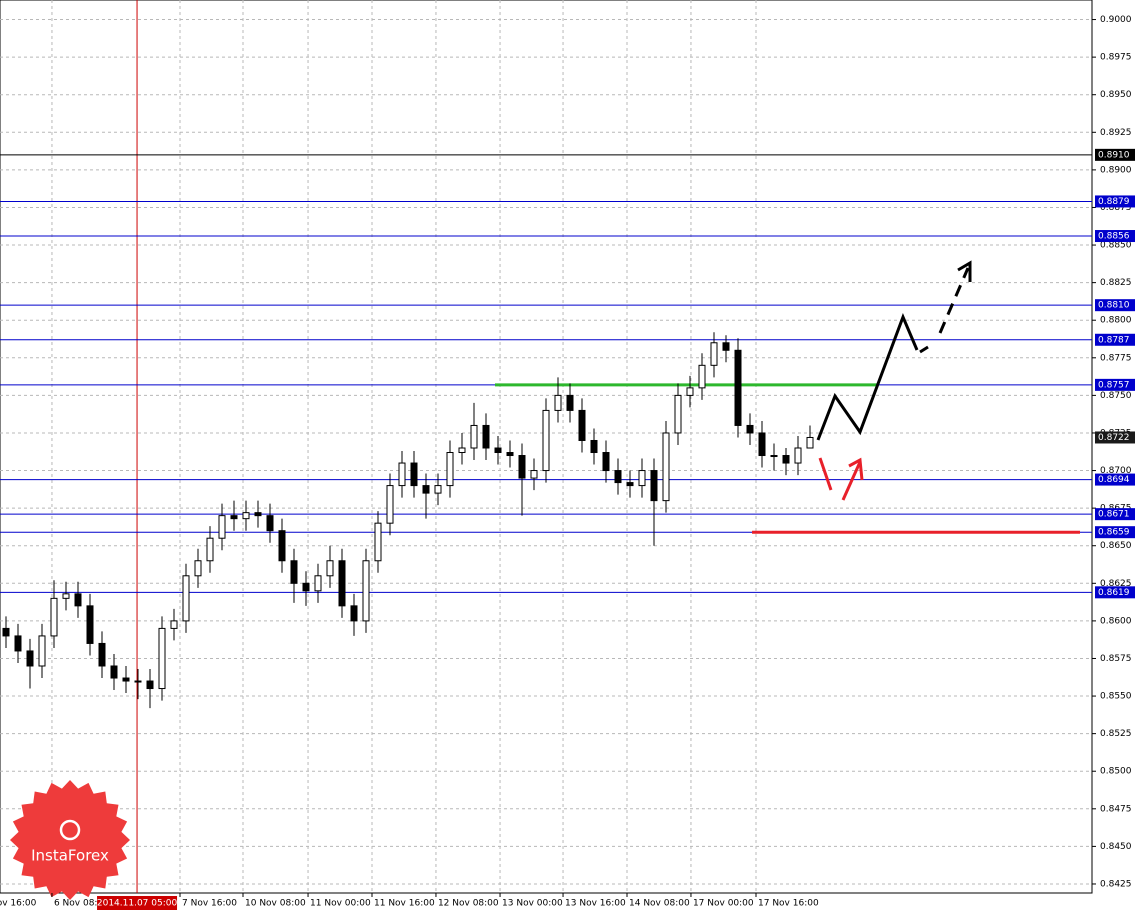 This screenshot has width=1136, height=913. I want to click on logo-text: InstaForex, so click(70, 856).